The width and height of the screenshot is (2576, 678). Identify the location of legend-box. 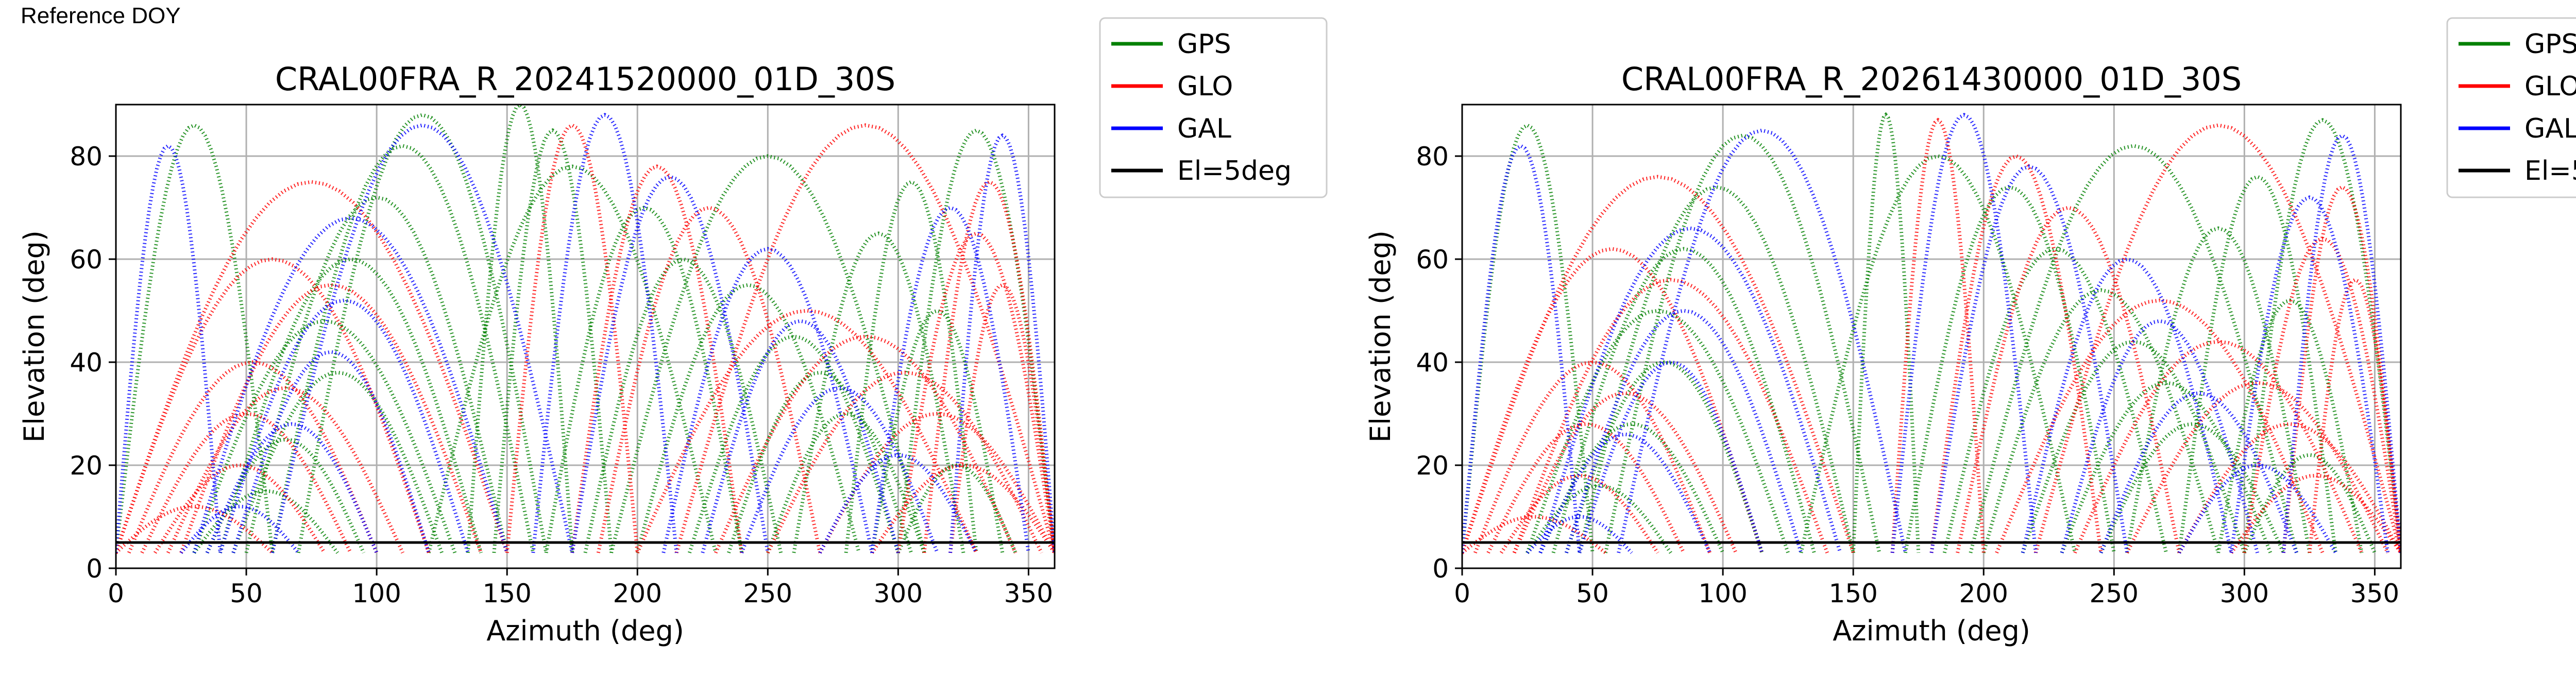
(2511, 107).